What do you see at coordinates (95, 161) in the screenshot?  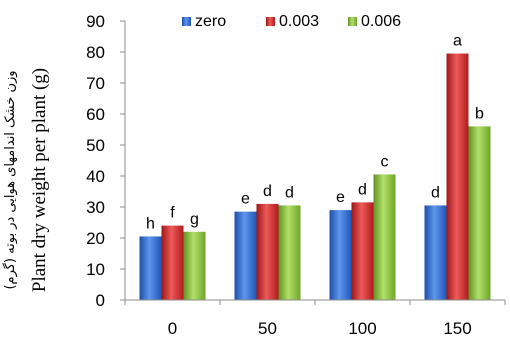 I see `y-tick-labels: 0 10 20 30 40 50 60 70 80 90` at bounding box center [95, 161].